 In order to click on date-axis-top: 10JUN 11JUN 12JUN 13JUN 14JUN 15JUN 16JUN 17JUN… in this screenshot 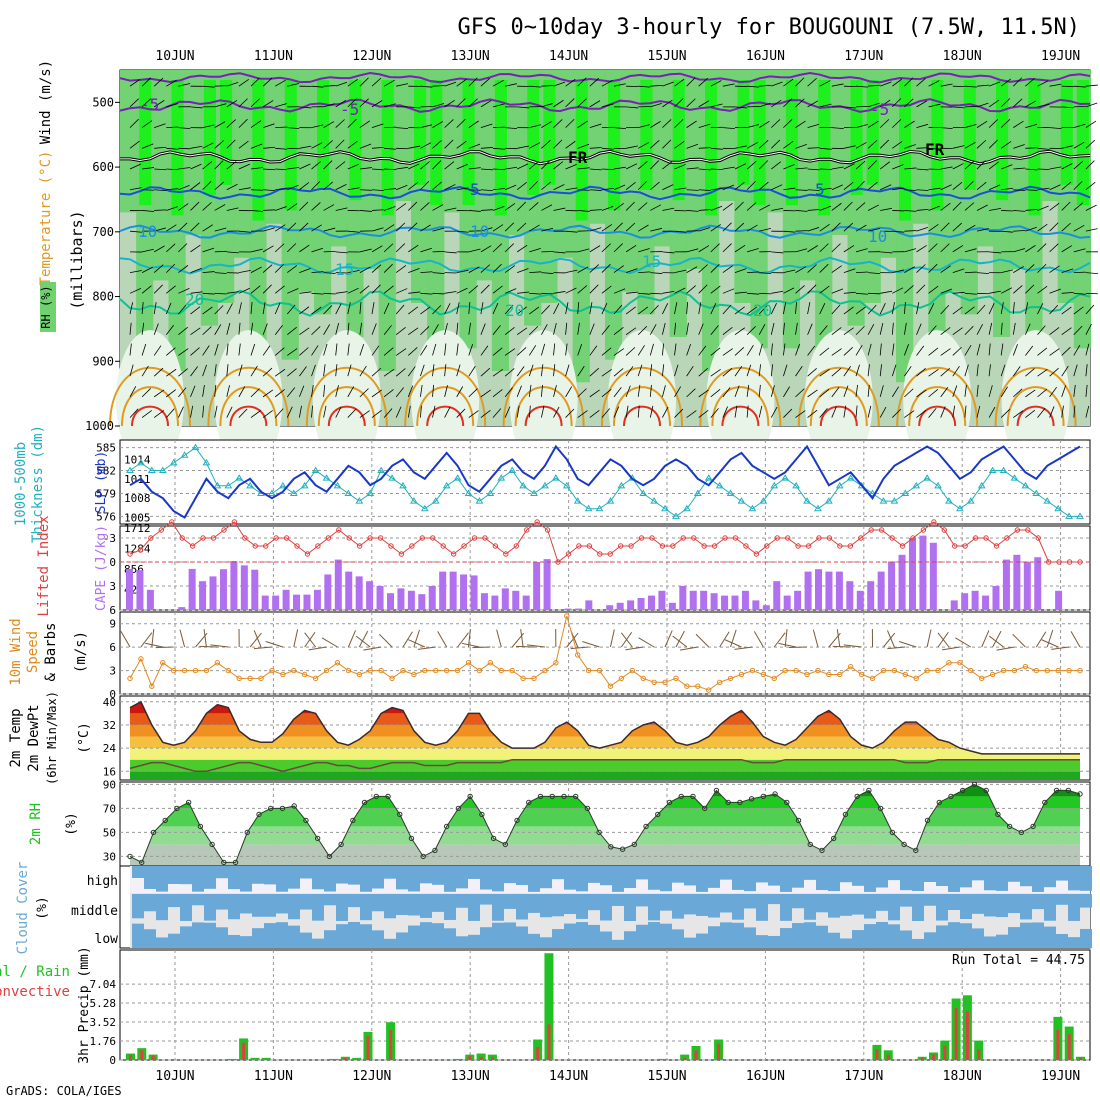, I will do `click(617, 56)`.